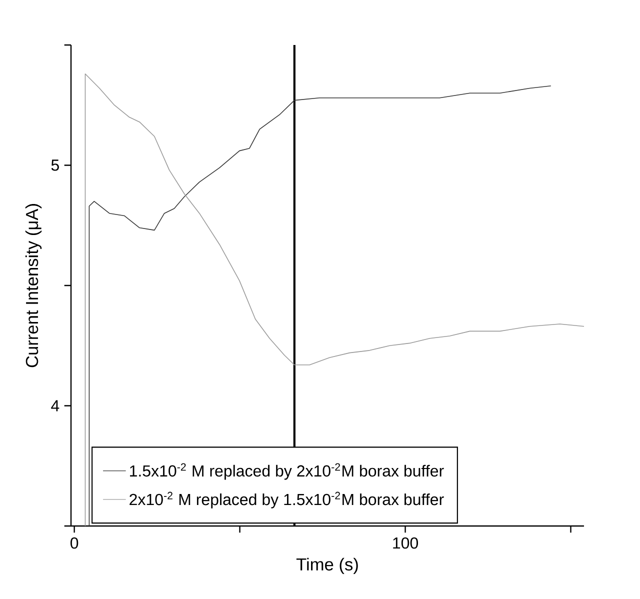 The image size is (640, 599). Describe the element at coordinates (74, 543) in the screenshot. I see `x-tick-label: 0` at that location.